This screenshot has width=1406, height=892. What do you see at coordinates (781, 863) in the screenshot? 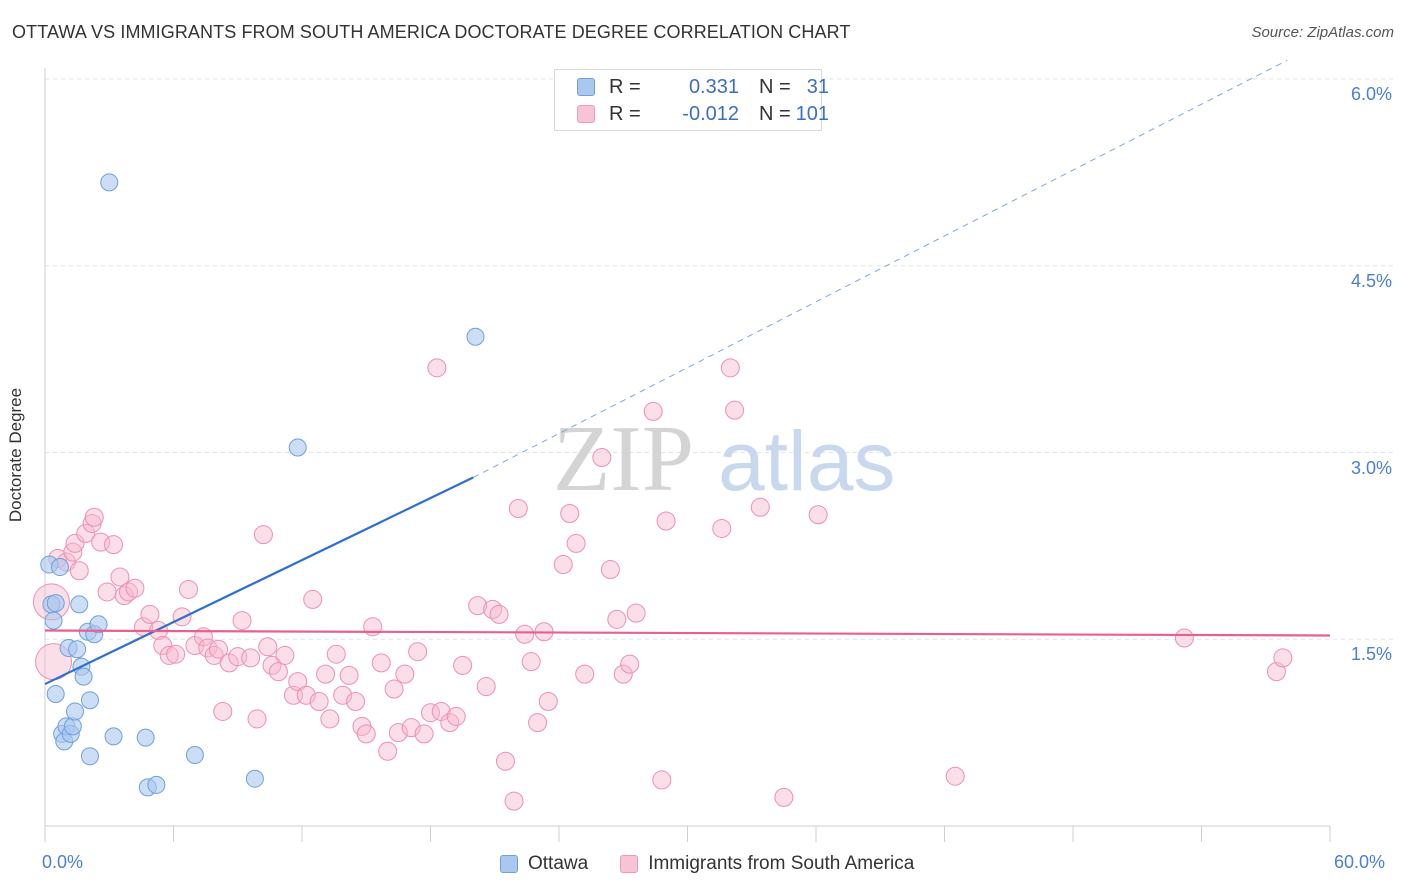
I see `legend-label-south-america: Immigrants from South America` at bounding box center [781, 863].